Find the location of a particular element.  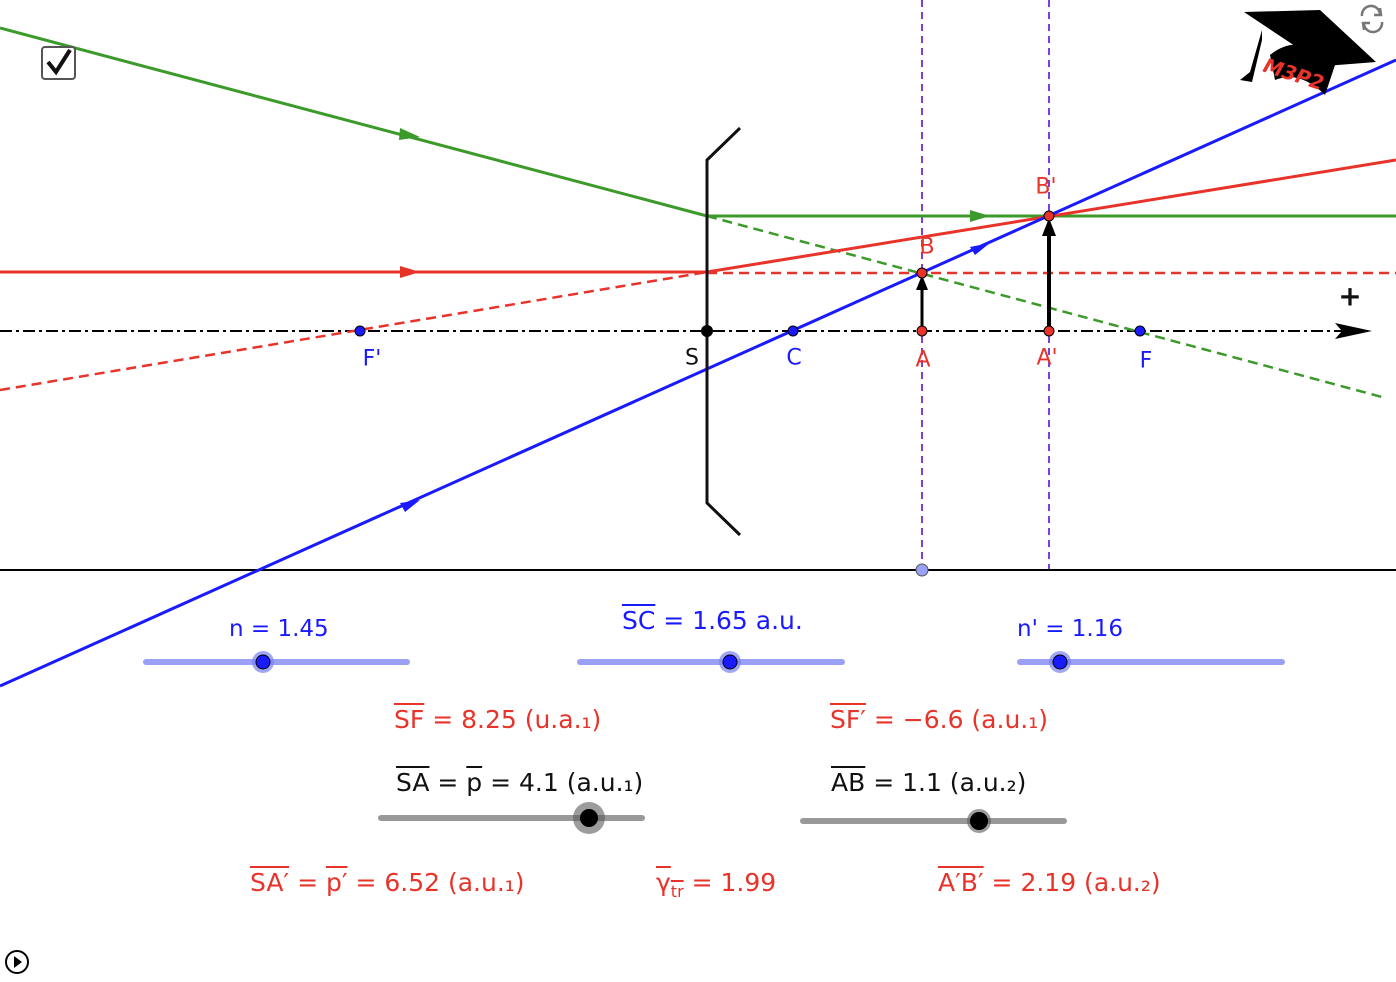

sf-prime-value: = −6.6 (a.u.₁) is located at coordinates (957, 719).